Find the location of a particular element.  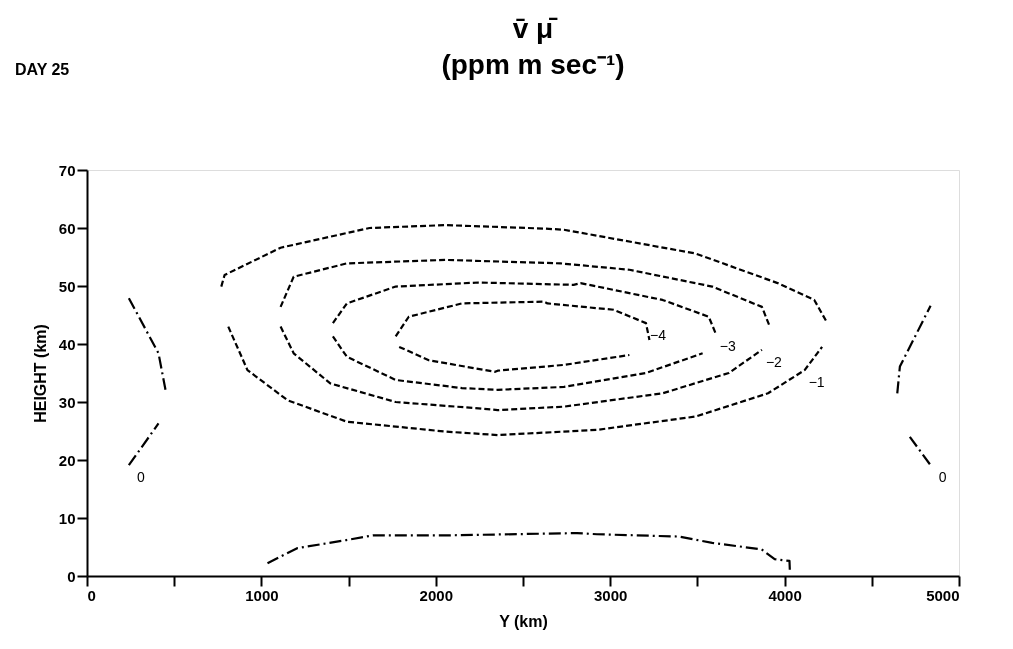

annotation: −4 is located at coordinates (658, 335).